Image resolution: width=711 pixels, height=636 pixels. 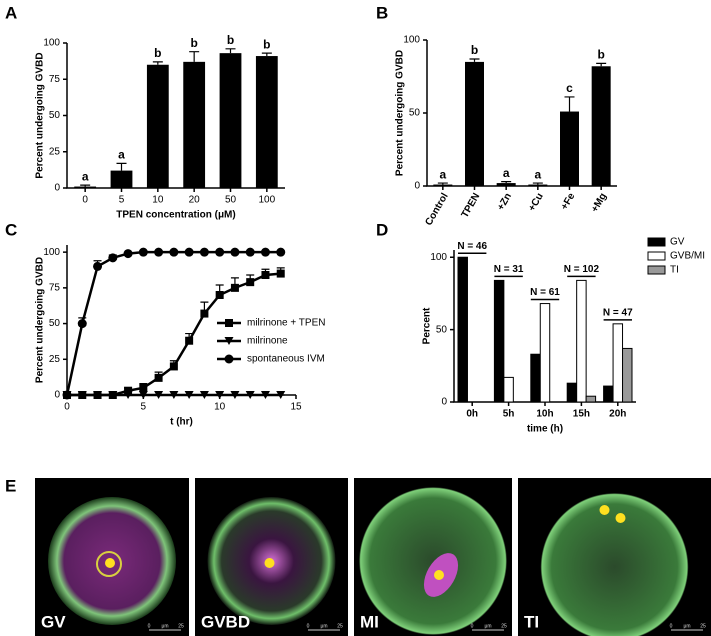 What do you see at coordinates (436, 209) in the screenshot?
I see `x-tick-label: Control` at bounding box center [436, 209].